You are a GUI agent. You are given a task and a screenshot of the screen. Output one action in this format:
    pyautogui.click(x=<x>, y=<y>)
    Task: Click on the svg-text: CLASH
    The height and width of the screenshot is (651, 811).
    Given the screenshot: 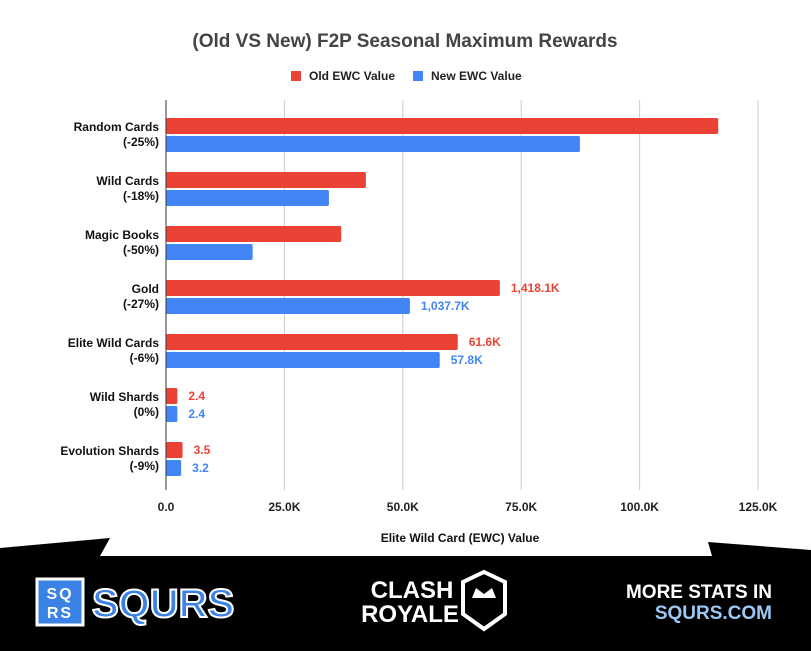 What is the action you would take?
    pyautogui.click(x=412, y=590)
    